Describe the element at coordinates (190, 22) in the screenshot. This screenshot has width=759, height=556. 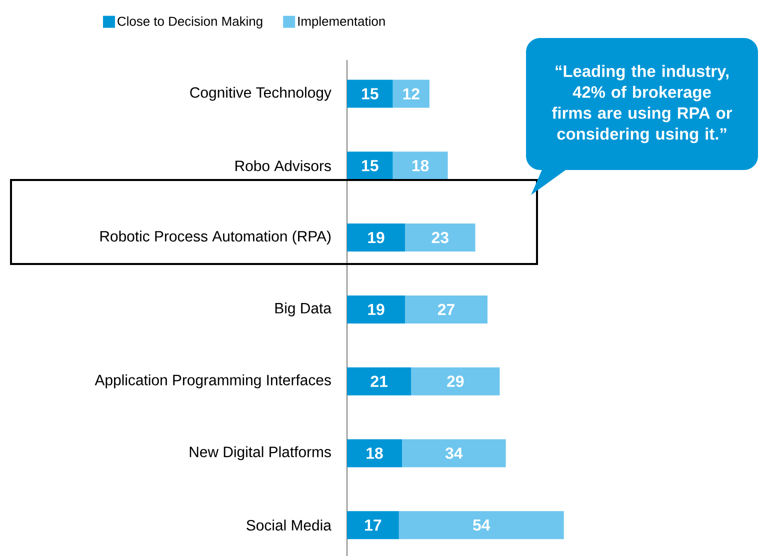
I see `legend-label: Close to Decision Making` at that location.